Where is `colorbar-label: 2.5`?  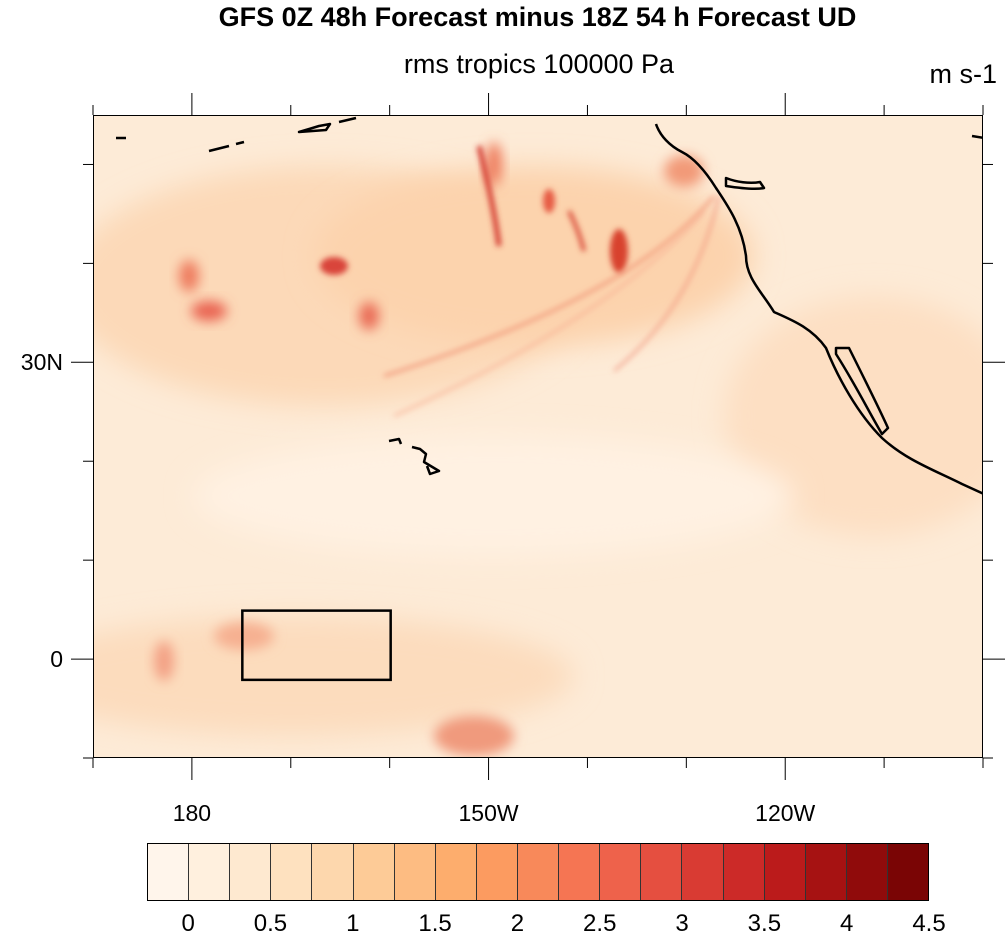 colorbar-label: 2.5 is located at coordinates (600, 923).